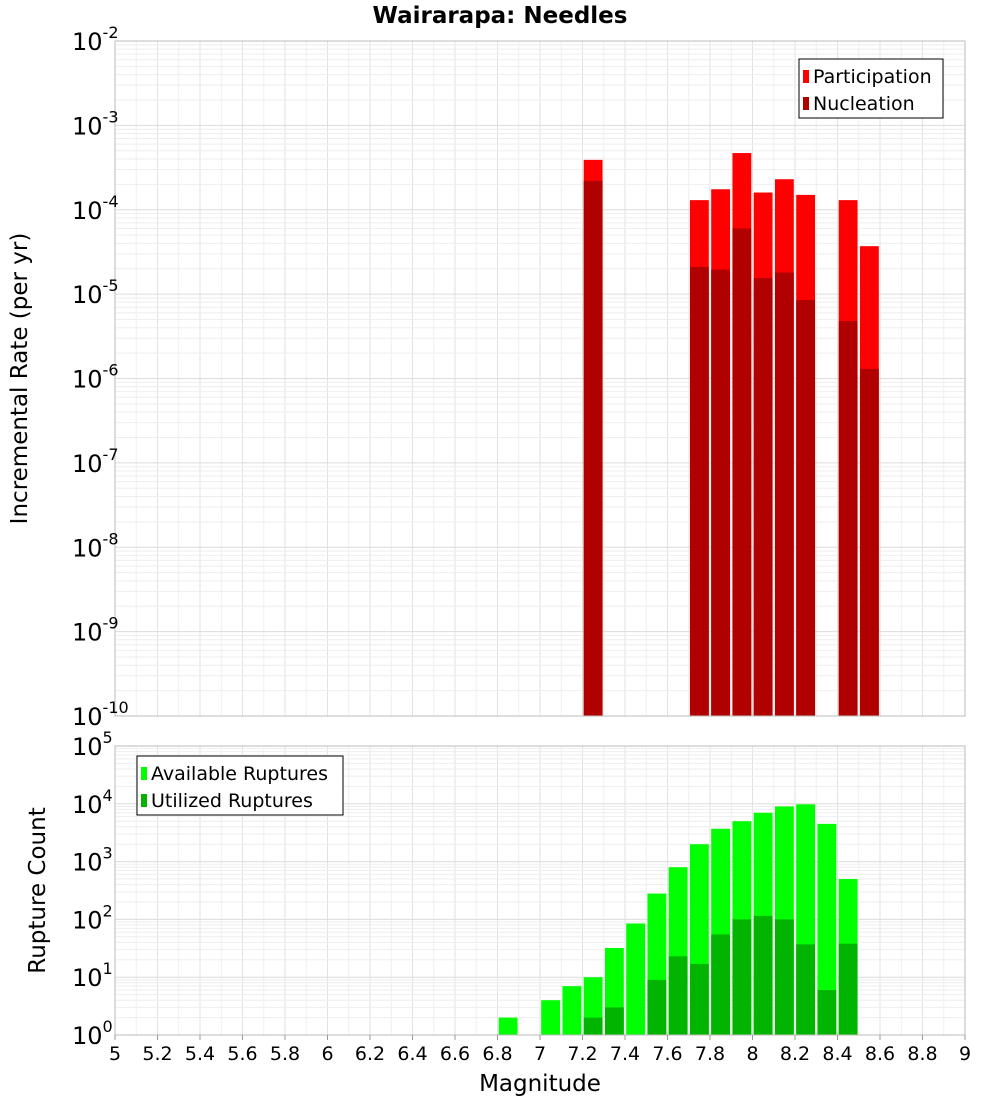 This screenshot has width=1000, height=1100. I want to click on x-tick-label: 5.4, so click(200, 1054).